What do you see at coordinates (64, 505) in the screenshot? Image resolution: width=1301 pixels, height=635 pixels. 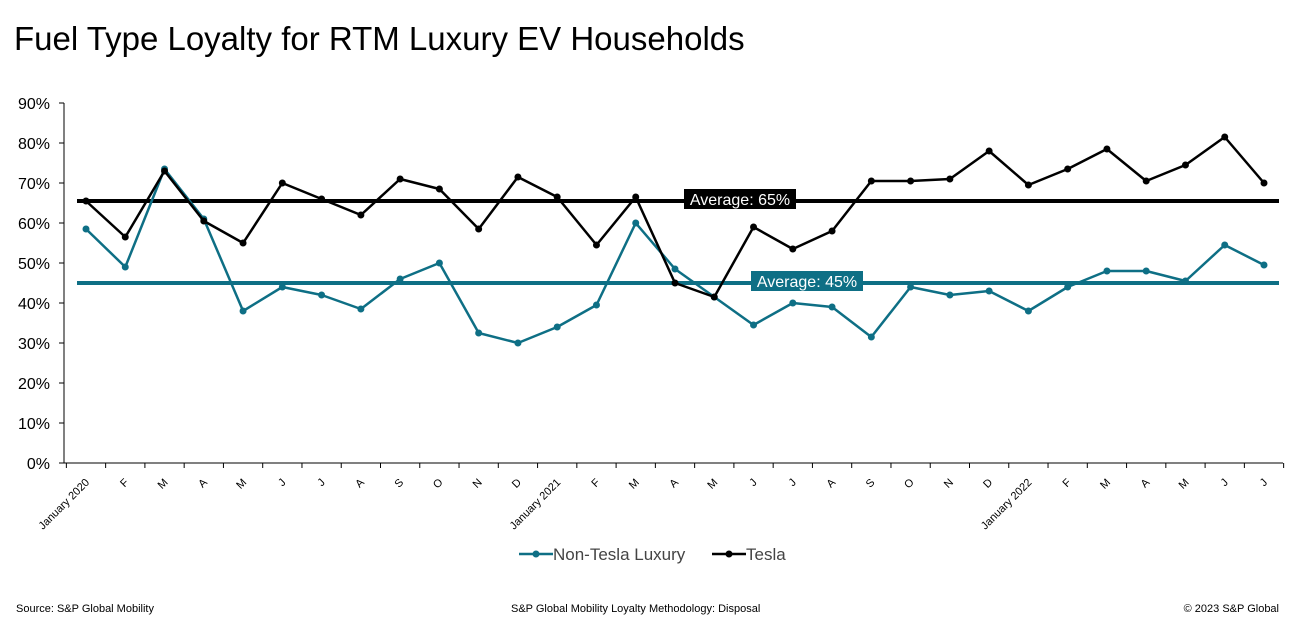 I see `x-tick-label: January 2020` at bounding box center [64, 505].